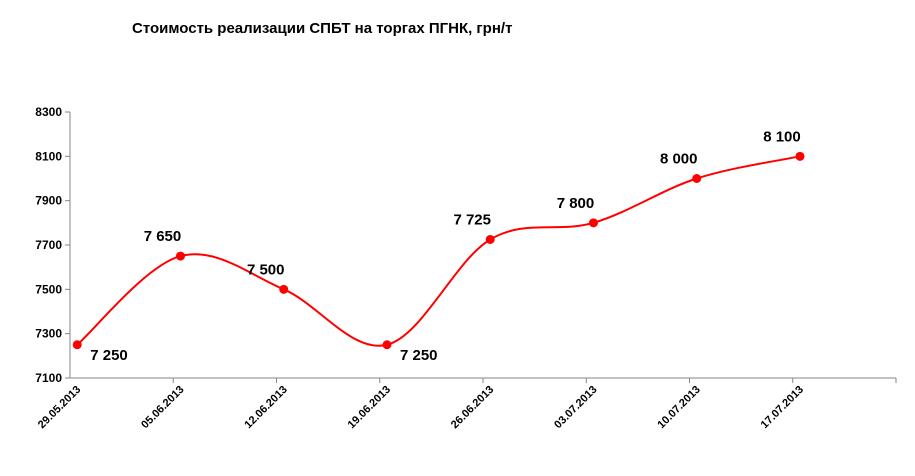 Image resolution: width=915 pixels, height=476 pixels. What do you see at coordinates (48, 156) in the screenshot?
I see `y-tick-label: 8100` at bounding box center [48, 156].